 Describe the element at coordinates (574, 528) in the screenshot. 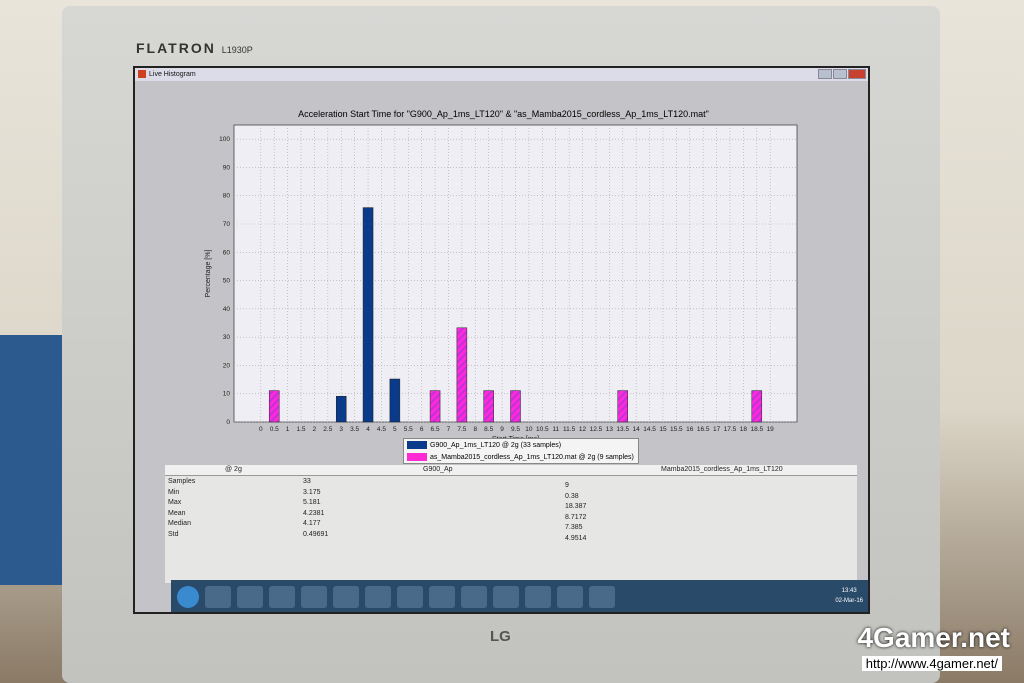

I see `stats-cell-col2: 7.385` at that location.